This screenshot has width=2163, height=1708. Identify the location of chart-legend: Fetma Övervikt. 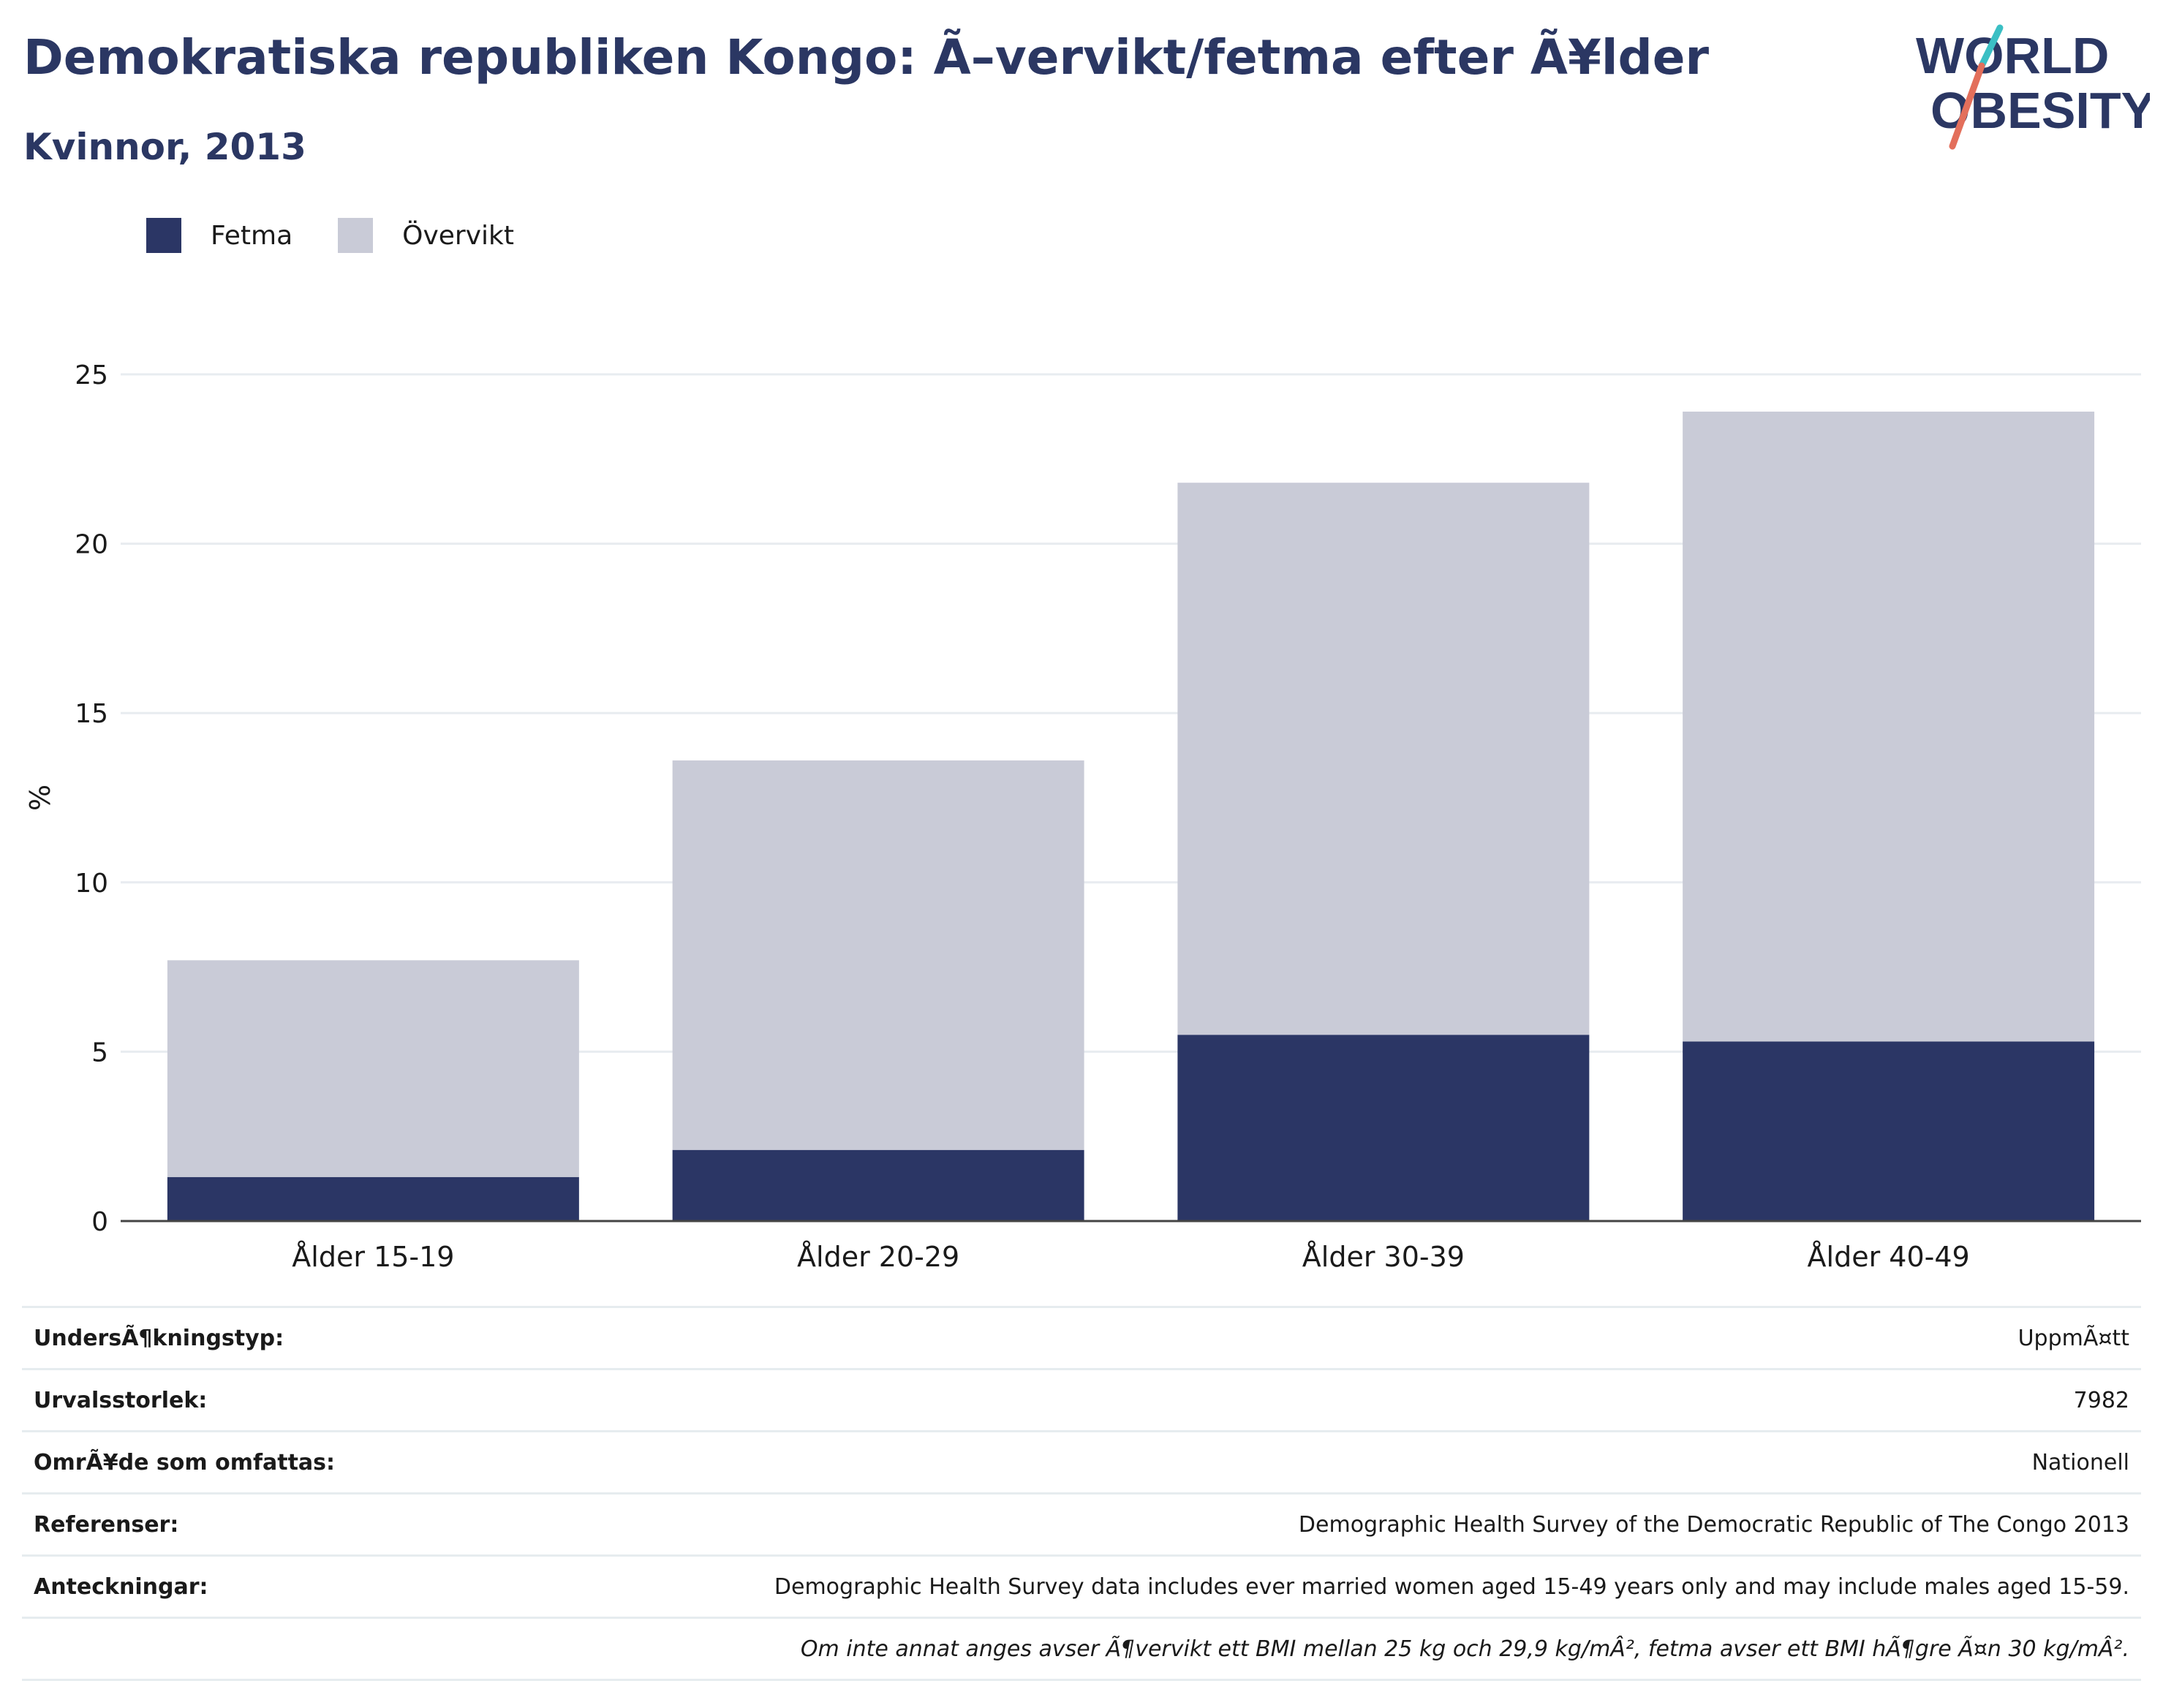
(353, 235).